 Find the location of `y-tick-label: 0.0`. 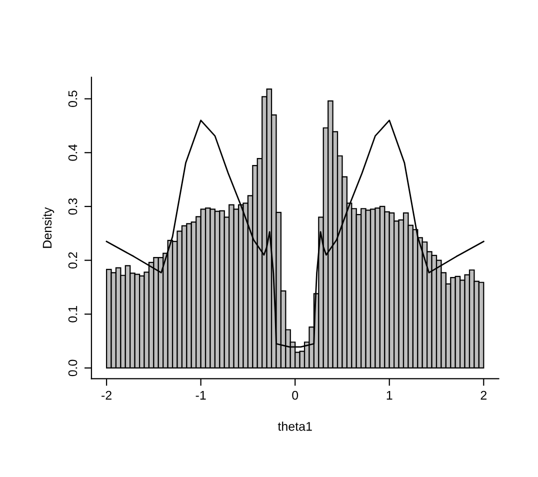

y-tick-label: 0.0 is located at coordinates (73, 368).